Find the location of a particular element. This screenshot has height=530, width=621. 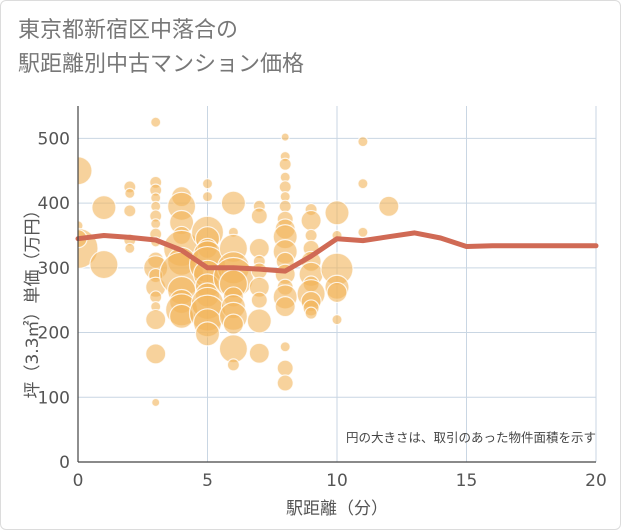

x-tick-label: 0 is located at coordinates (78, 481).